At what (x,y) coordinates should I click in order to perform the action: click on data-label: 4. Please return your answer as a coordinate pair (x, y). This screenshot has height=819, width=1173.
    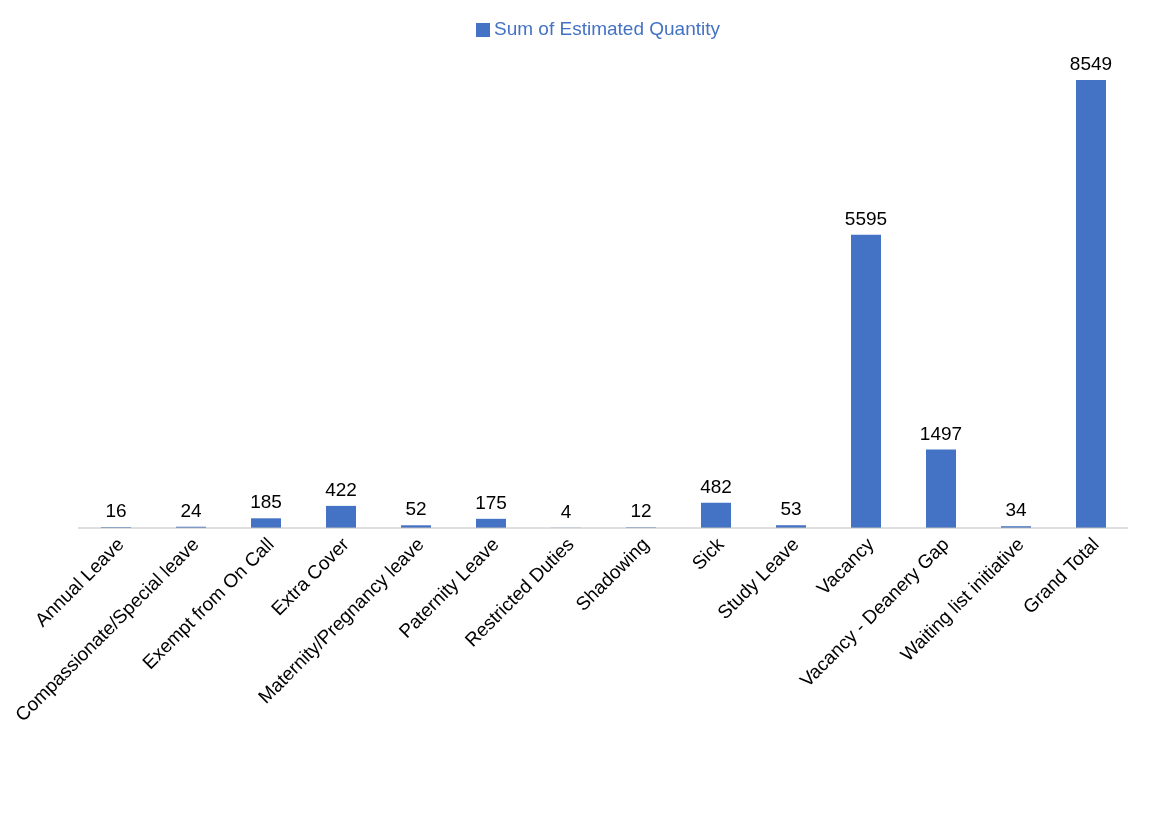
    Looking at the image, I should click on (566, 511).